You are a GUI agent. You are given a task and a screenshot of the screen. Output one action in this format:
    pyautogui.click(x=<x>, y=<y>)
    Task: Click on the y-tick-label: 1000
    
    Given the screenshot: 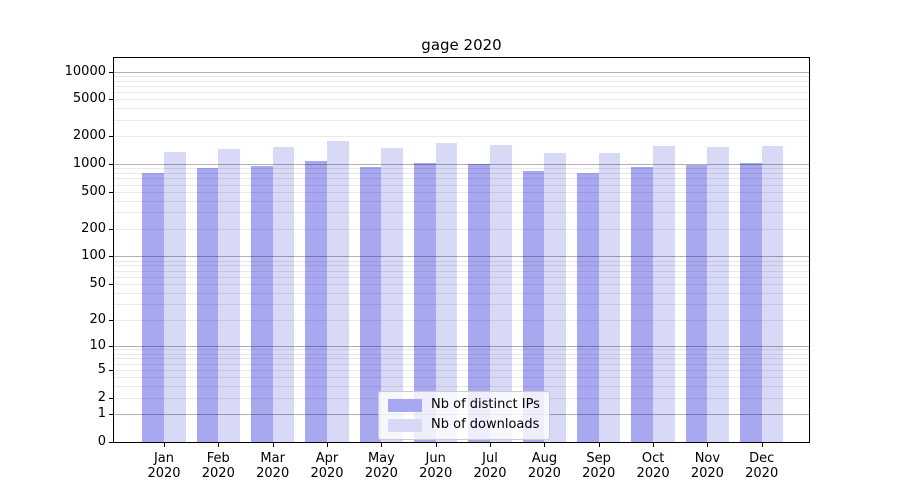 What is the action you would take?
    pyautogui.click(x=89, y=164)
    